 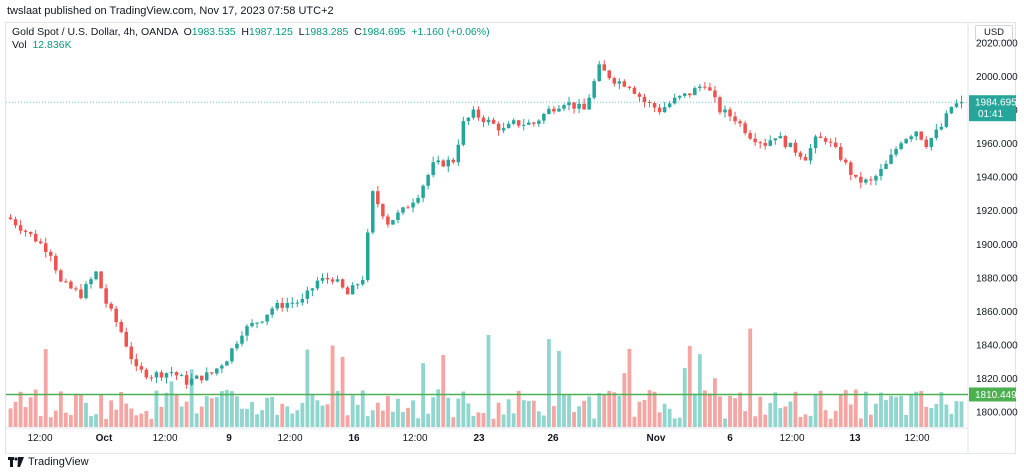 I want to click on symbol-name: Gold Spot / U.S. Dollar, 4h, OANDA, so click(x=95, y=32).